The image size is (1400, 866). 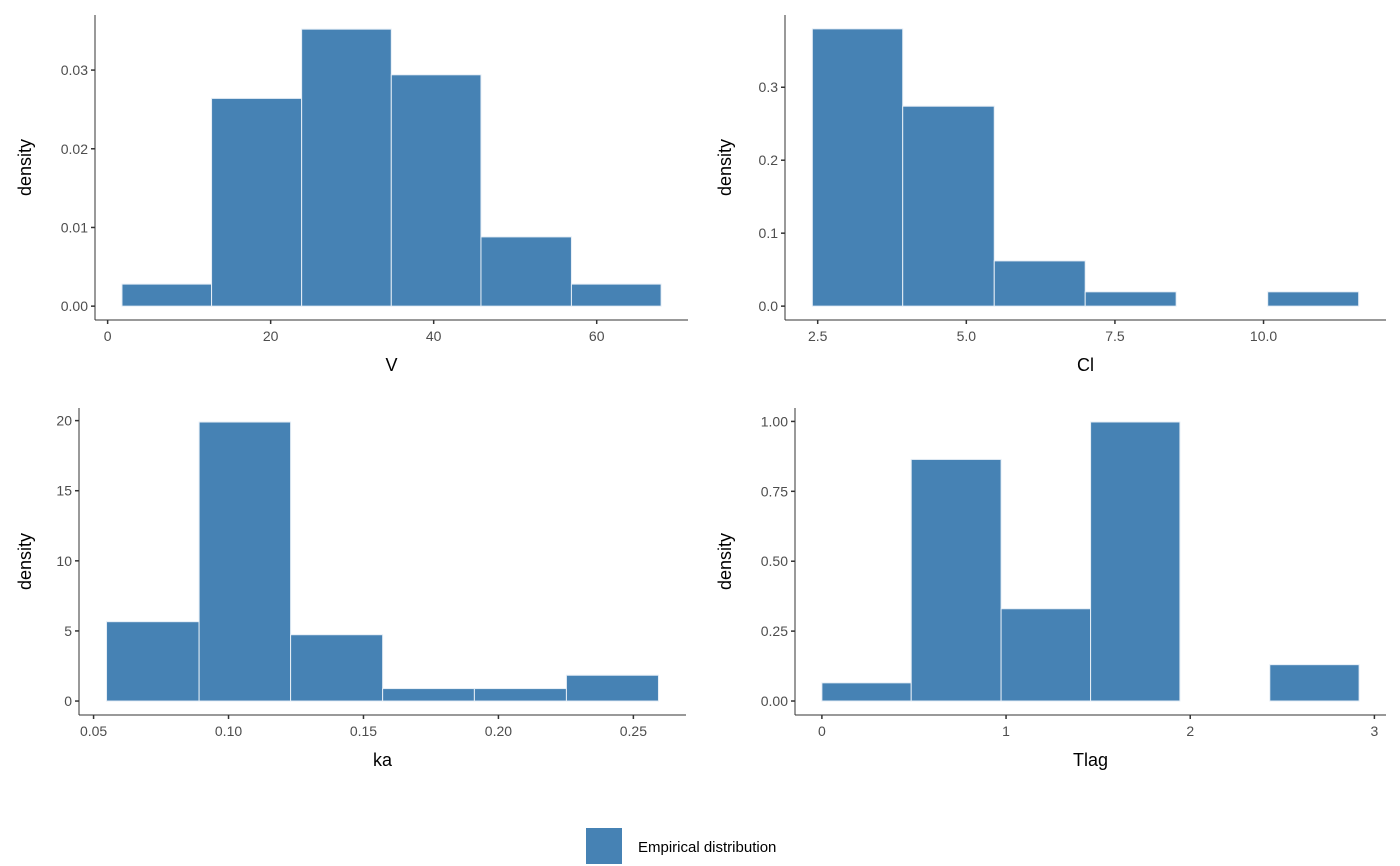 What do you see at coordinates (434, 336) in the screenshot?
I see `x-tick-label: 40` at bounding box center [434, 336].